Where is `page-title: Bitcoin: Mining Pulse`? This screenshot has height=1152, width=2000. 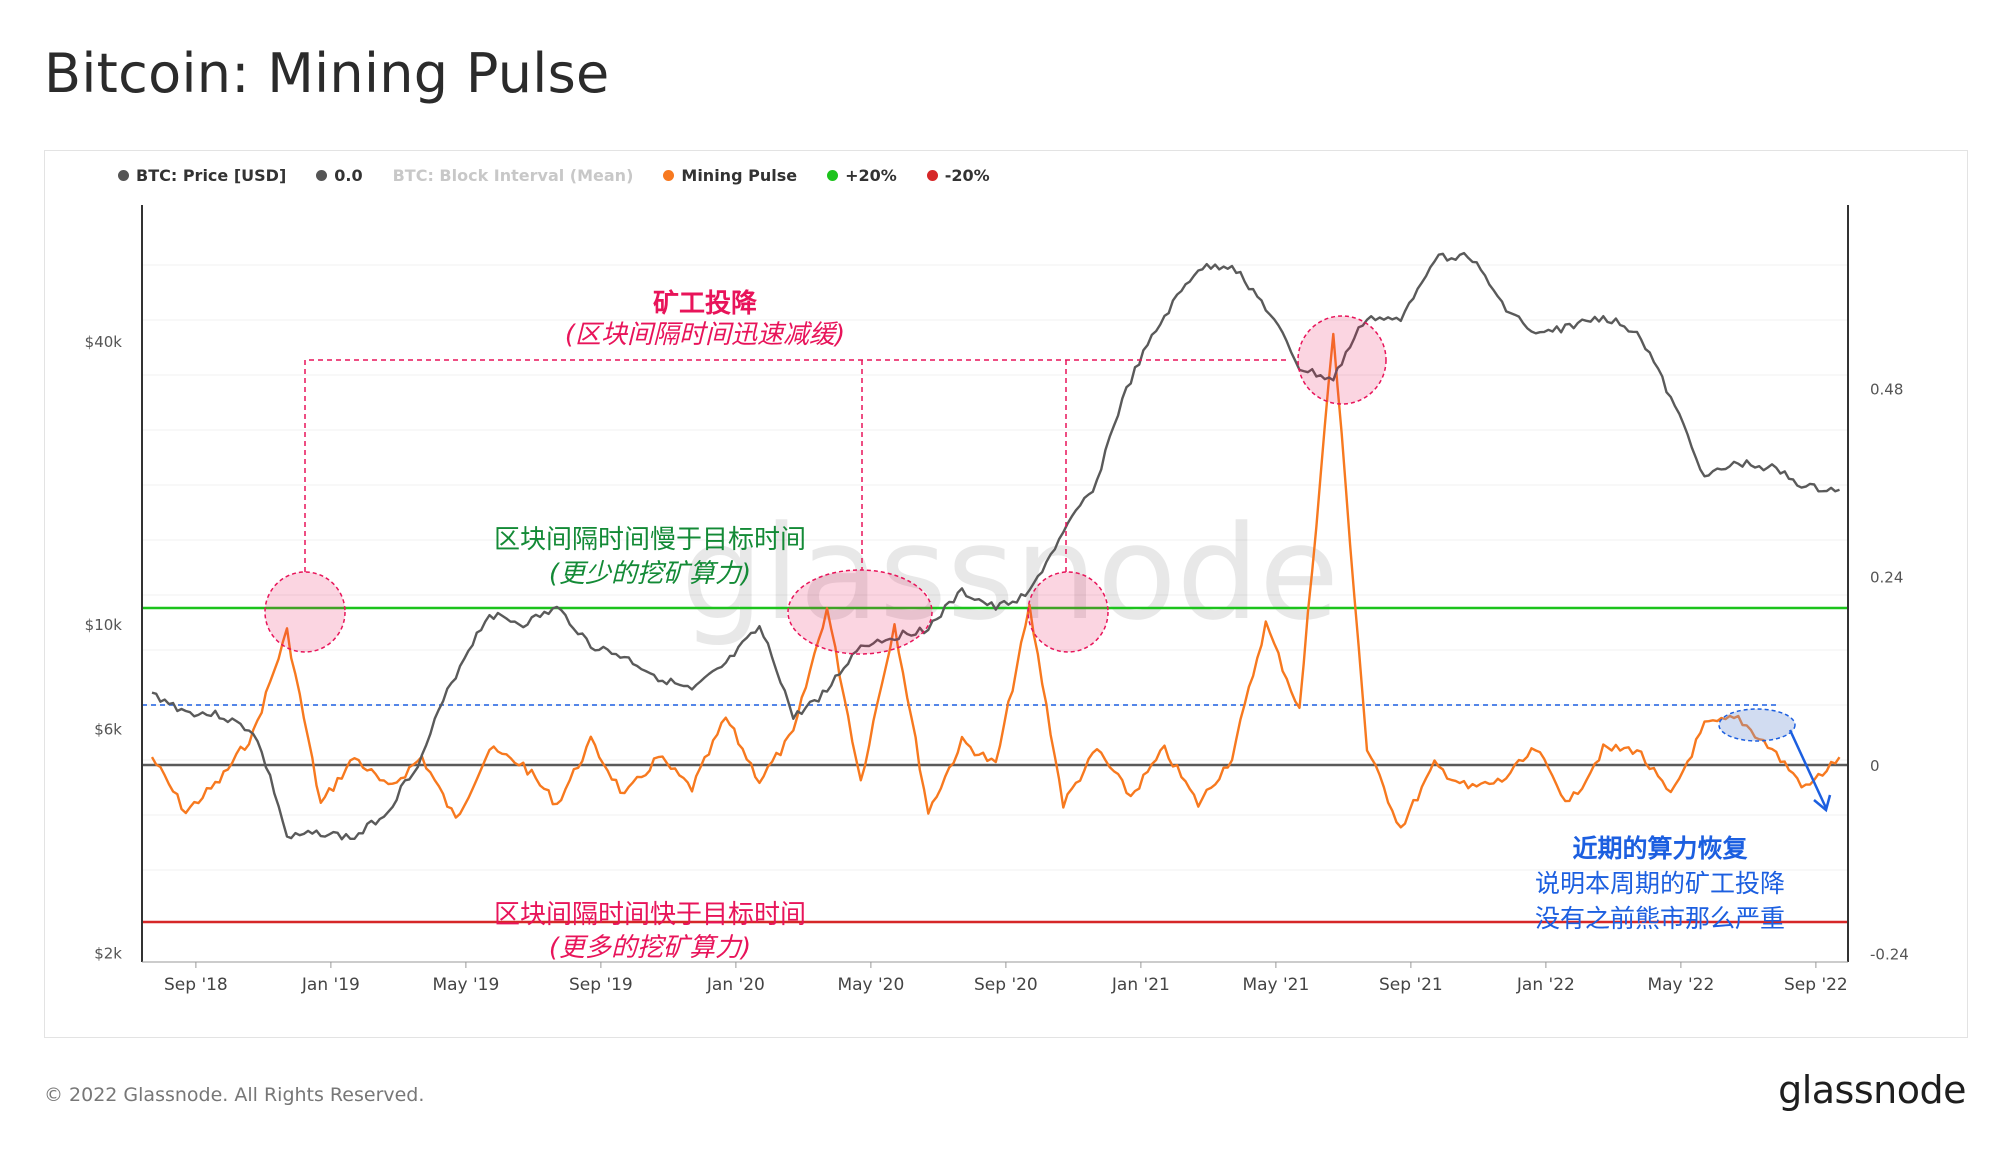 page-title: Bitcoin: Mining Pulse is located at coordinates (327, 73).